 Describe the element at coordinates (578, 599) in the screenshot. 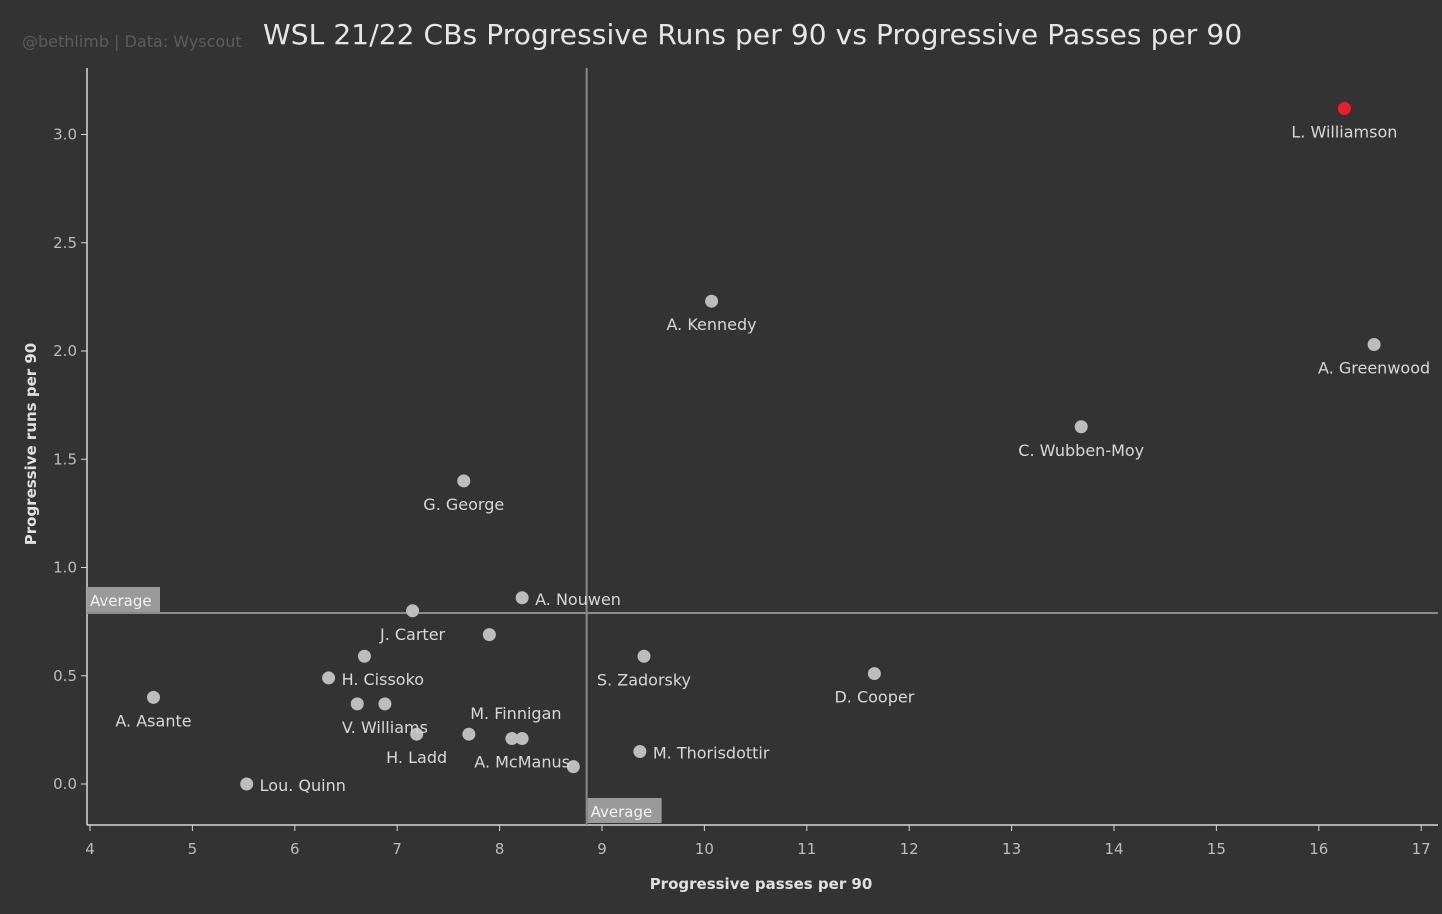

I see `point-label: A. Nouwen` at that location.